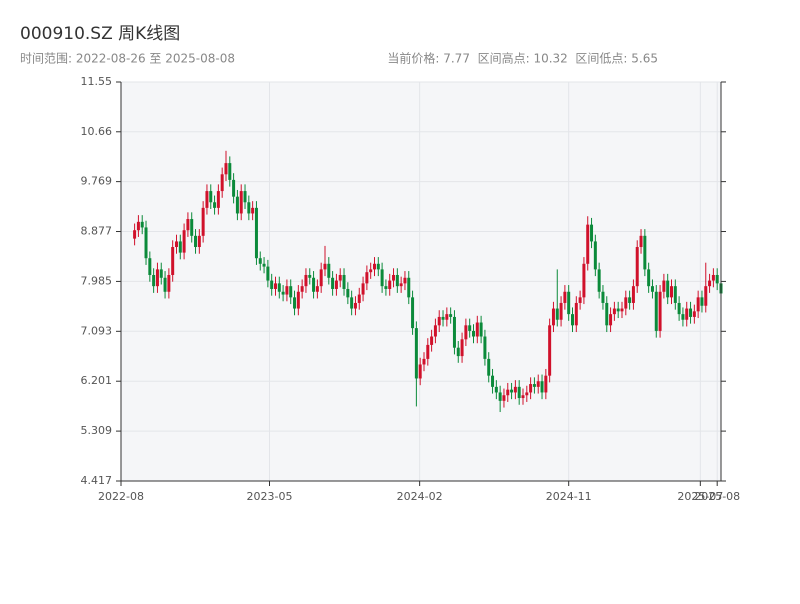  What do you see at coordinates (97, 131) in the screenshot?
I see `y-tick-label: 10.66` at bounding box center [97, 131].